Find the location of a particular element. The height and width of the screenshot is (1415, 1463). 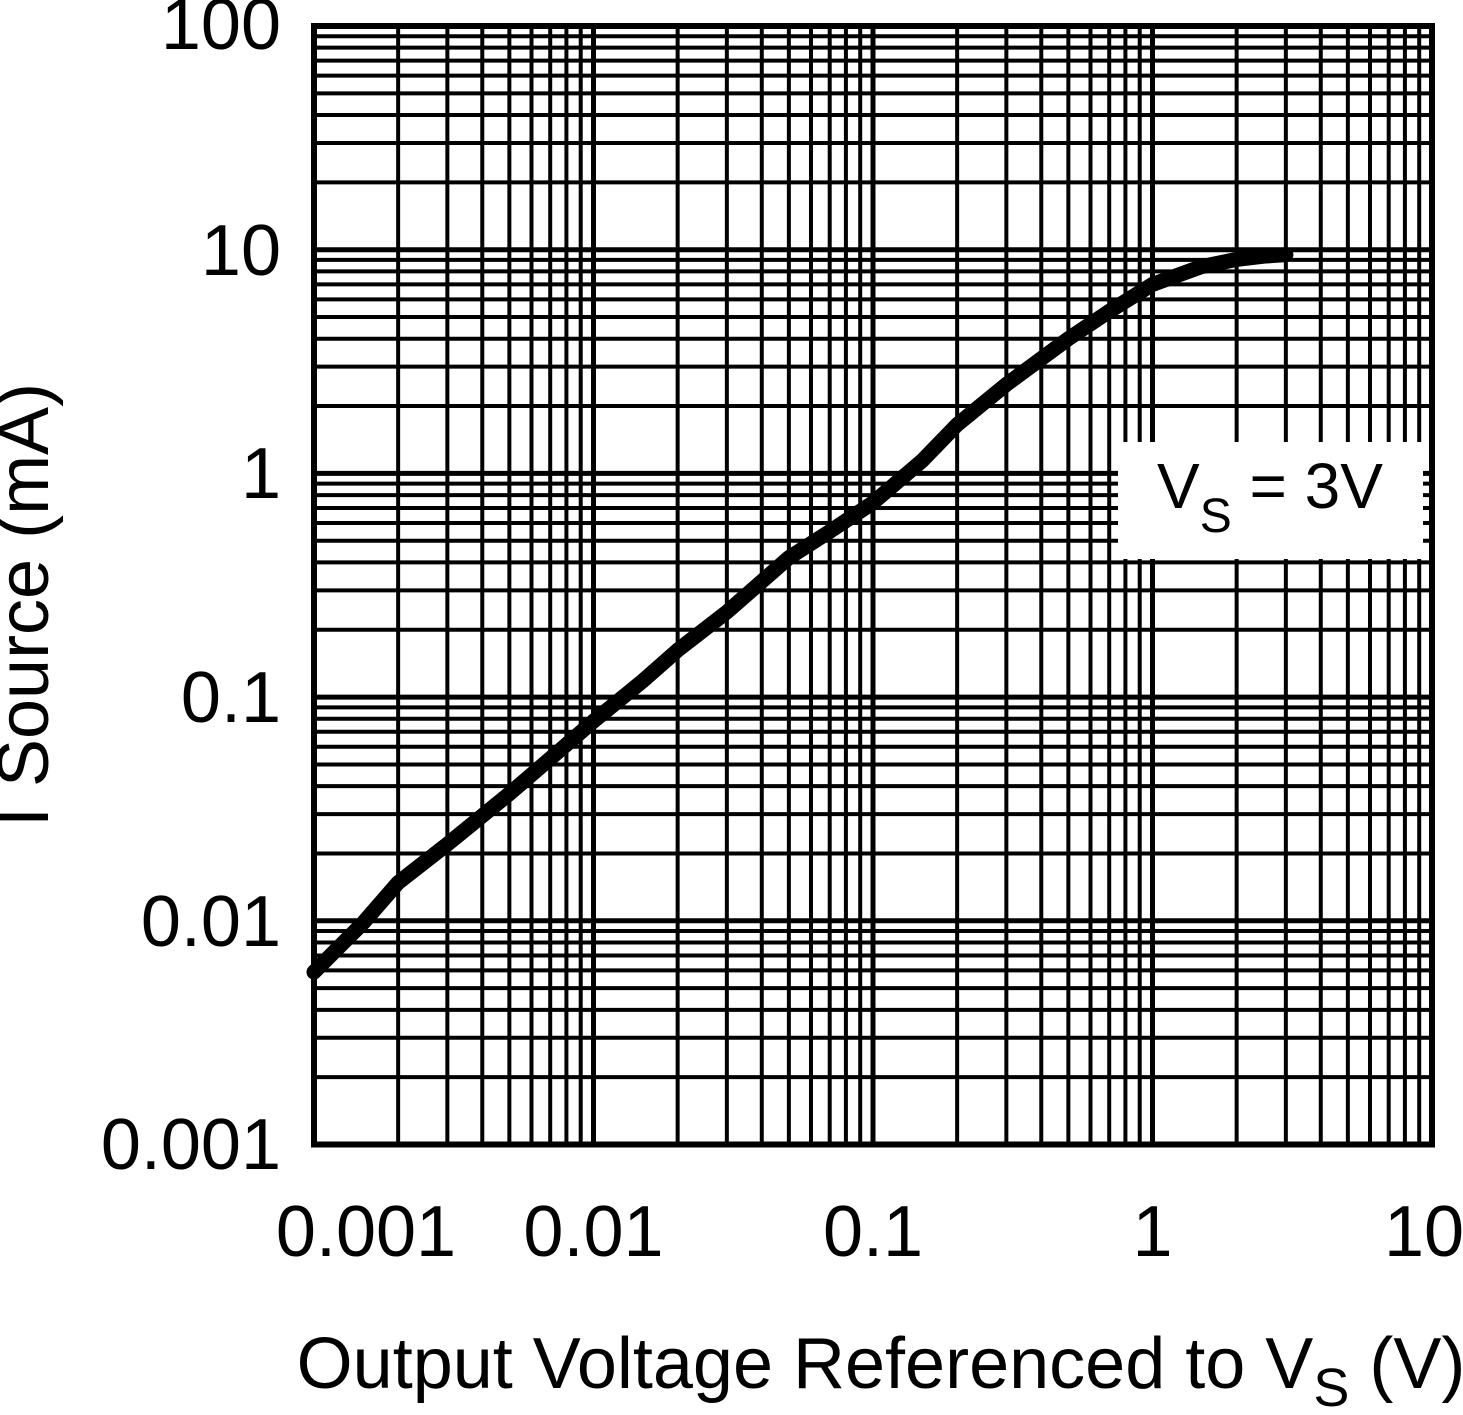

y-tick-label-10: 10 is located at coordinates (241, 251).